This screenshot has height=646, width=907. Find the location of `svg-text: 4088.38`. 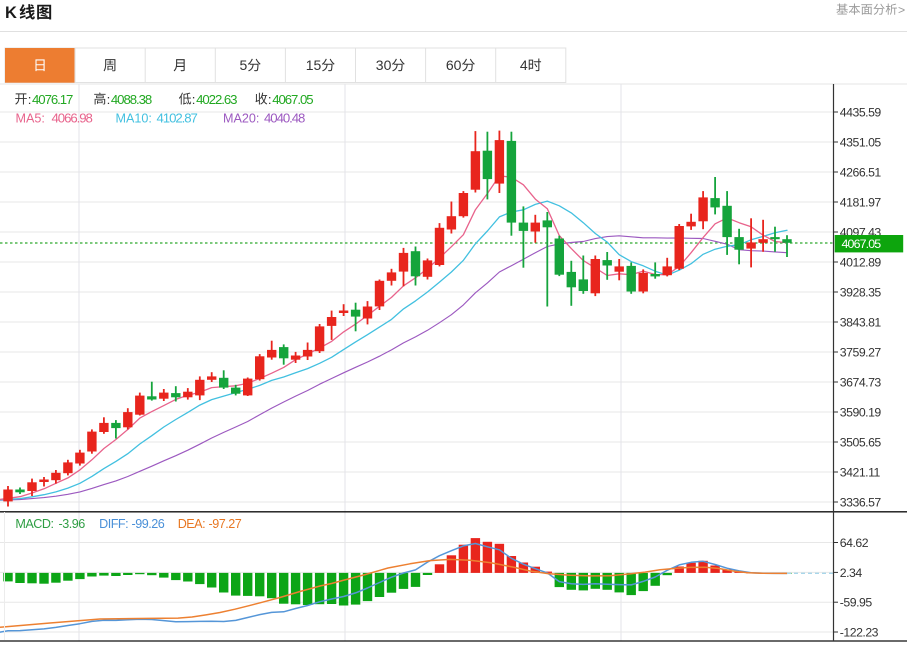

svg-text: 4088.38 is located at coordinates (131, 99).